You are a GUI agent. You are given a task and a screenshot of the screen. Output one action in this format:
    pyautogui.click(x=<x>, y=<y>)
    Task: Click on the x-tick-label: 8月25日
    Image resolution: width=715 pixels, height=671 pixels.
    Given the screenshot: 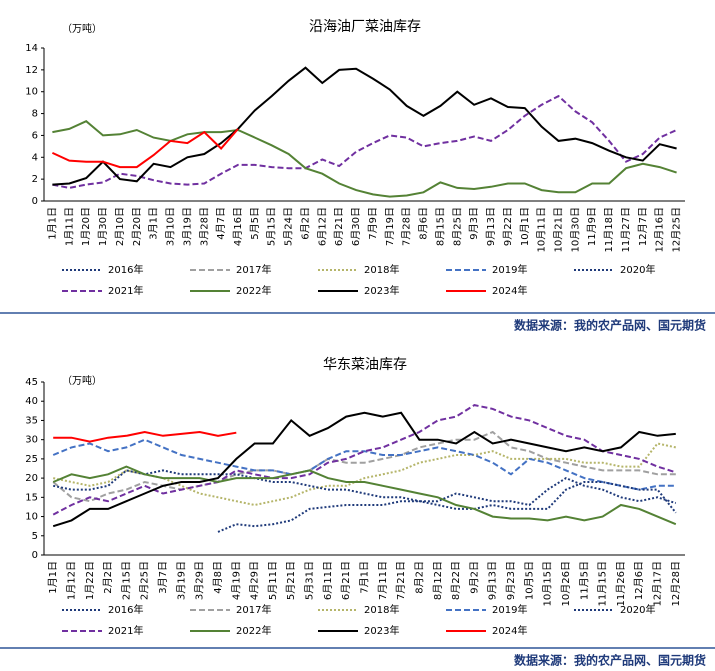 What is the action you would take?
    pyautogui.click(x=457, y=226)
    